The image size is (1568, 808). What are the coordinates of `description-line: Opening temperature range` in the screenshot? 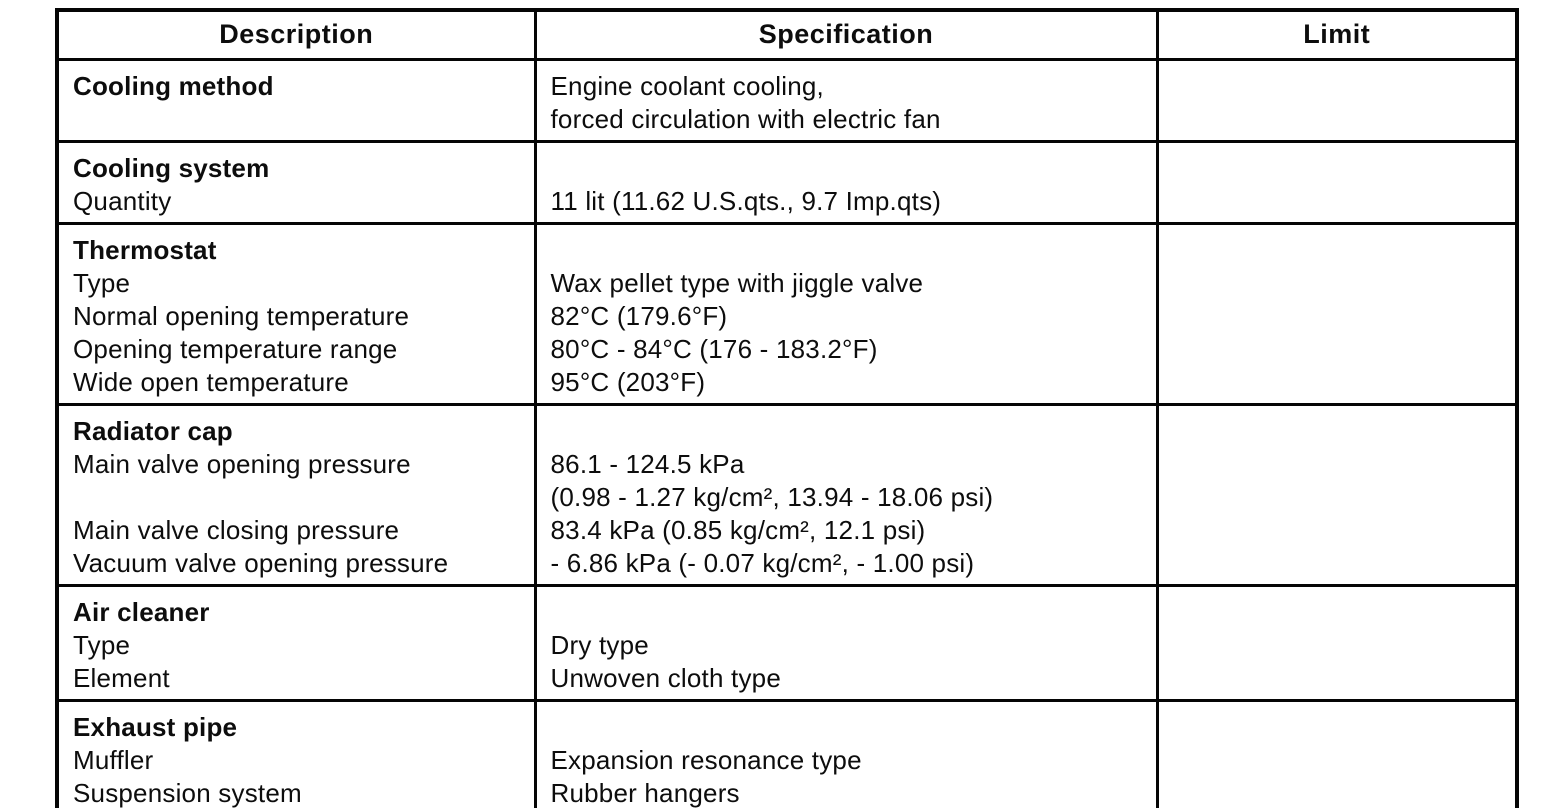 It's located at (235, 348).